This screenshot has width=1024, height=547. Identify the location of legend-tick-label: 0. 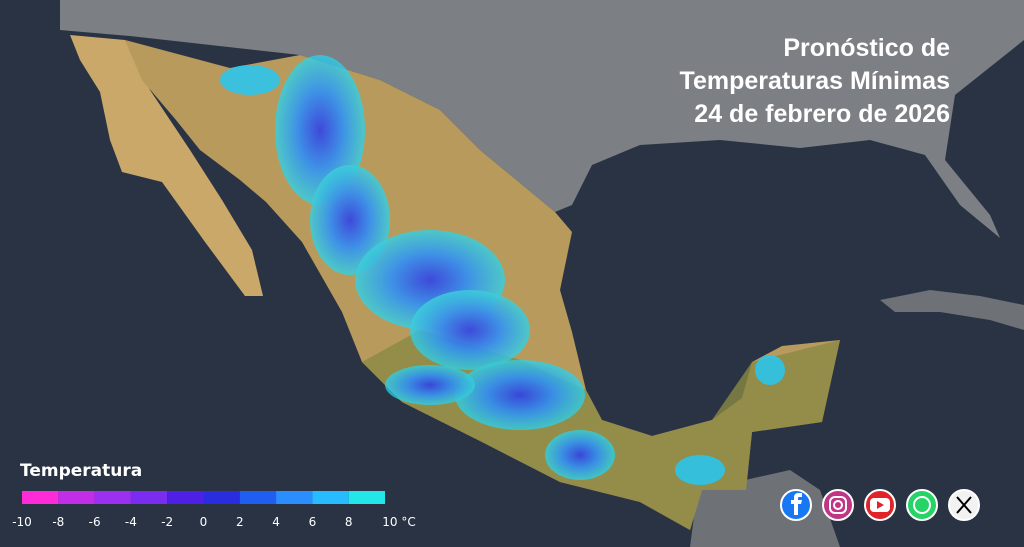
(204, 522).